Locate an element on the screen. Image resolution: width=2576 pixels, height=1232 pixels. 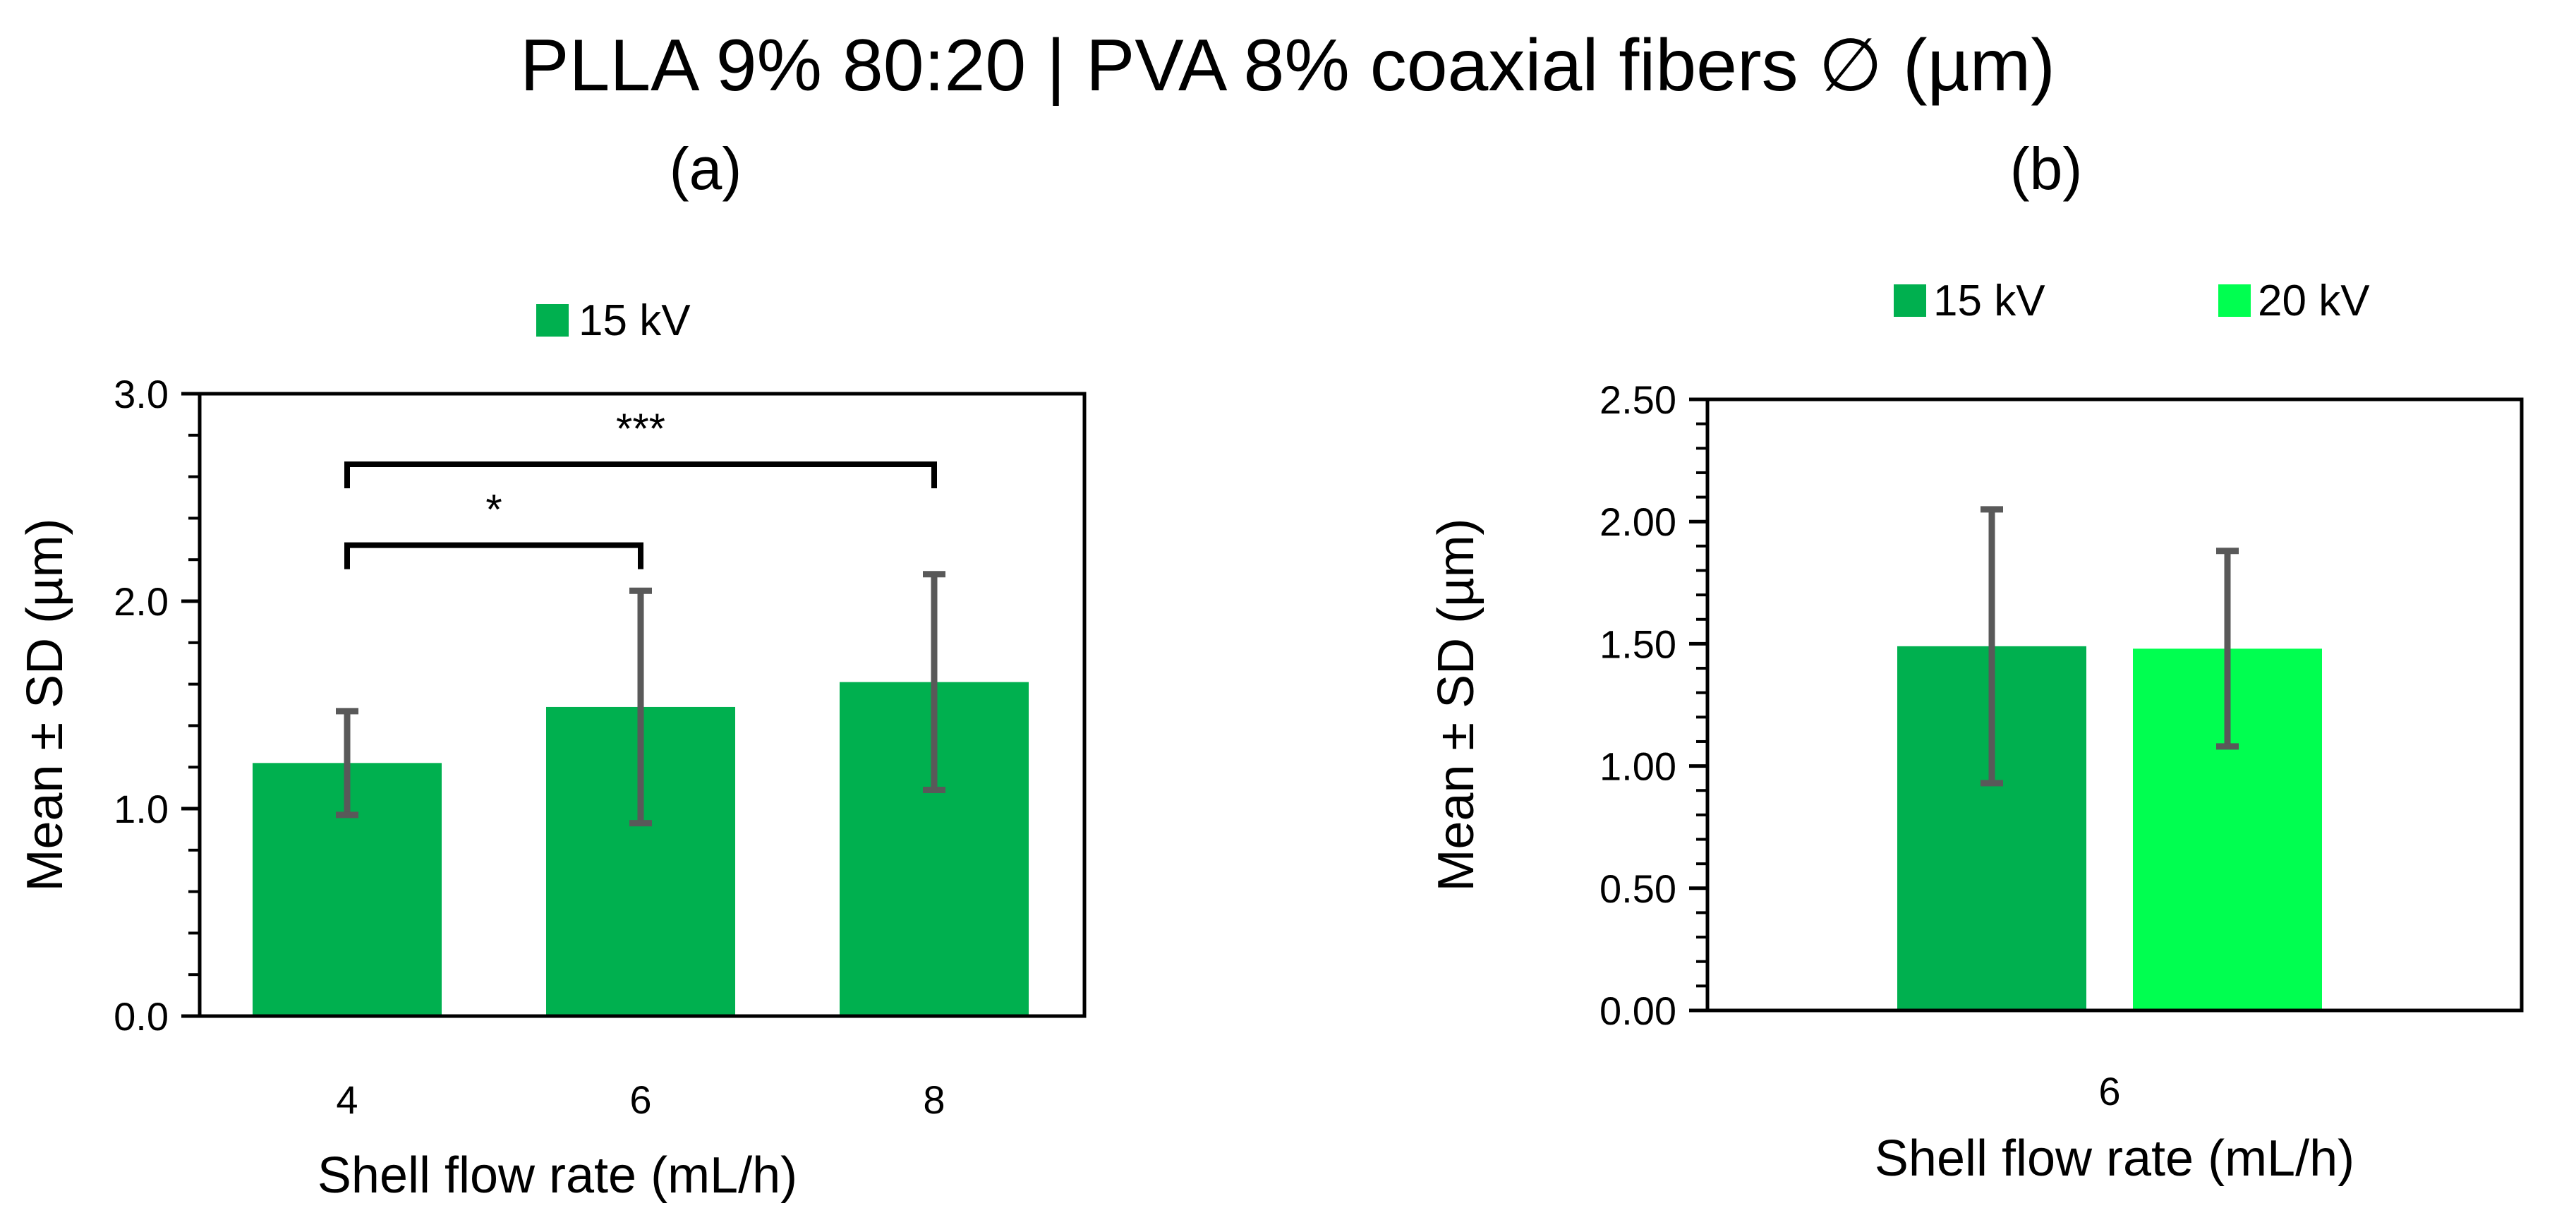
x-axis-title-a: Shell flow rate (mL/h) is located at coordinates (558, 1175).